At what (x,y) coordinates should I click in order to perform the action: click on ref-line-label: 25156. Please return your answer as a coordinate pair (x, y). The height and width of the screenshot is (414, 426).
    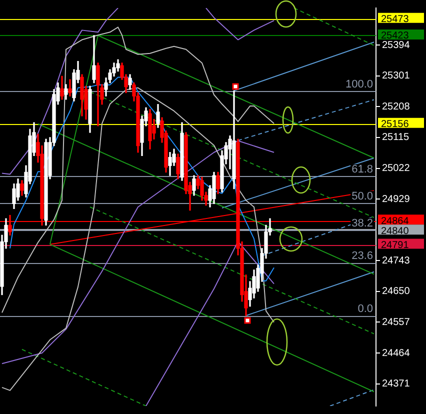
    Looking at the image, I should click on (395, 124).